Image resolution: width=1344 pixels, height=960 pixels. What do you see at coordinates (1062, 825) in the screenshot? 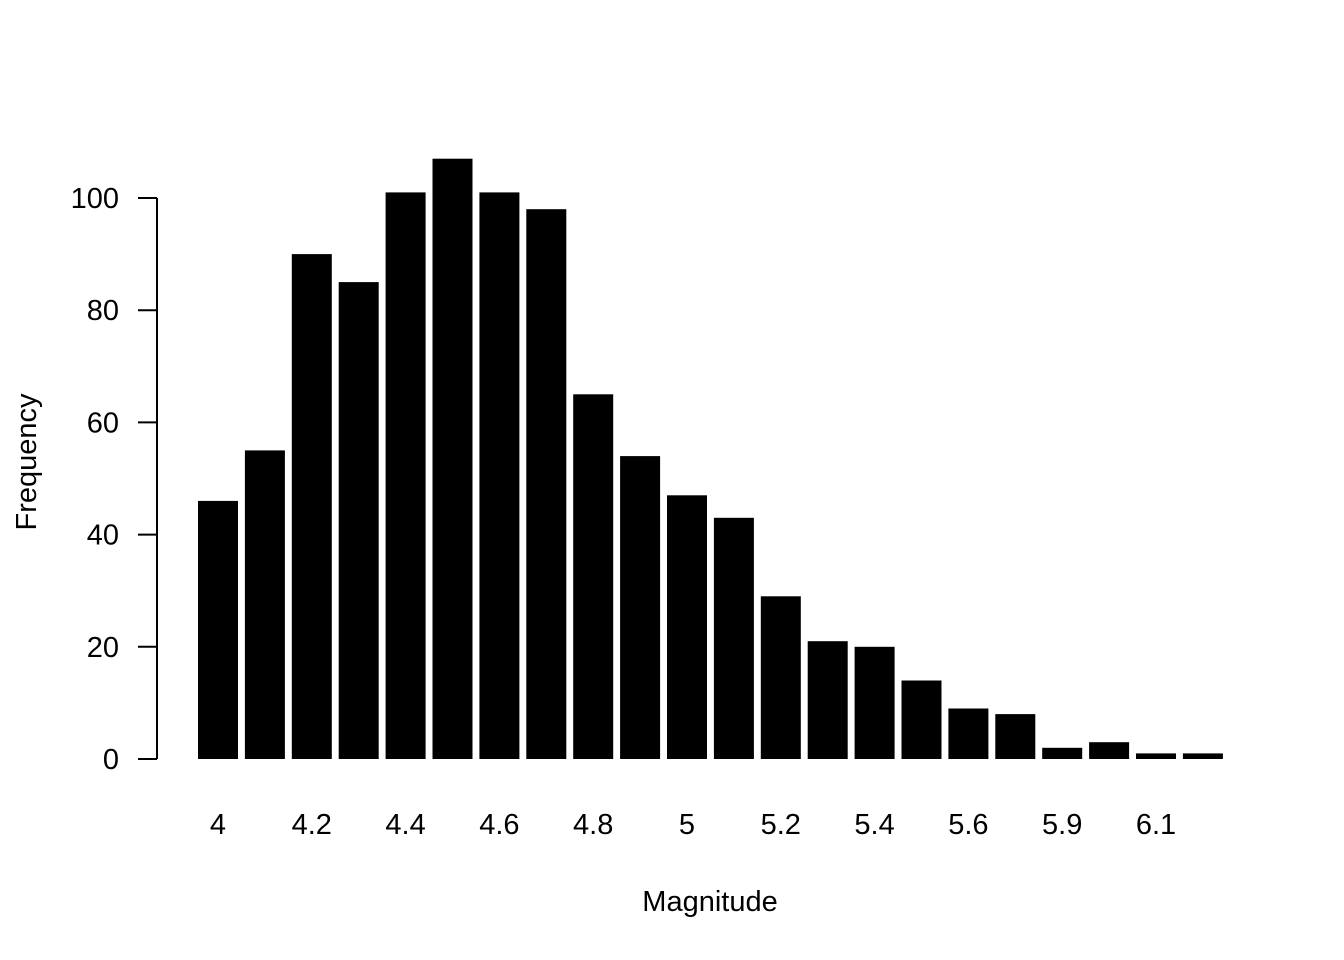
I see `x-tick-label: 5.9` at bounding box center [1062, 825].